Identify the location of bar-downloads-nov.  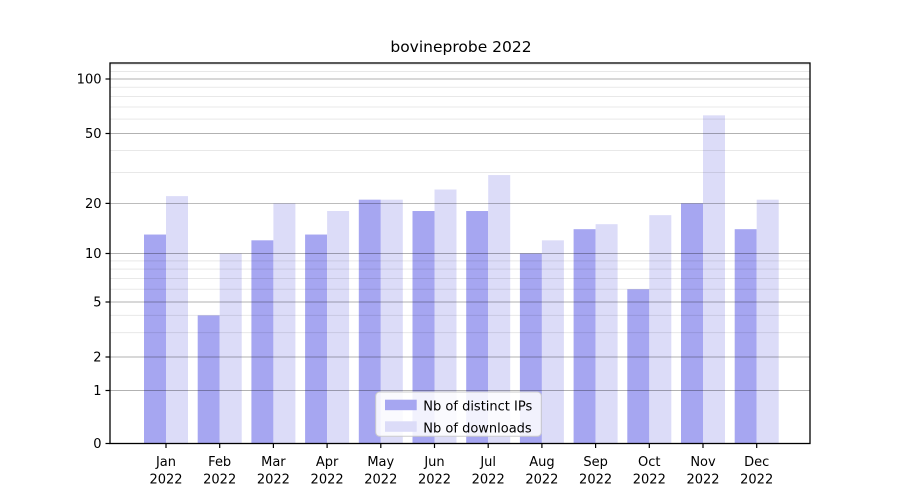
(714, 279).